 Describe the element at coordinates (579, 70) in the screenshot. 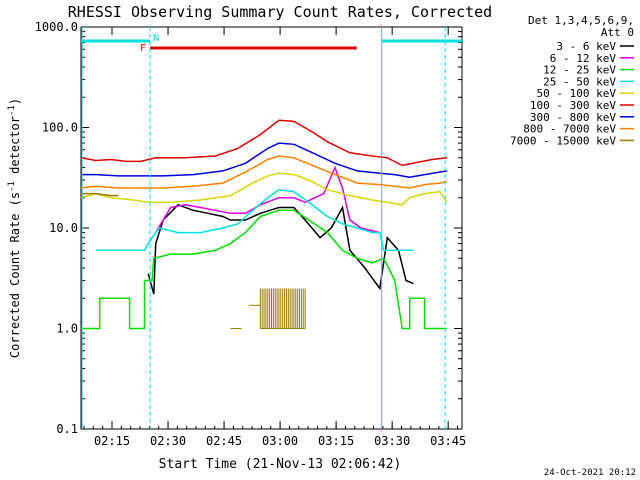

I see `legend-entry-label: 12 - 25 keV` at that location.